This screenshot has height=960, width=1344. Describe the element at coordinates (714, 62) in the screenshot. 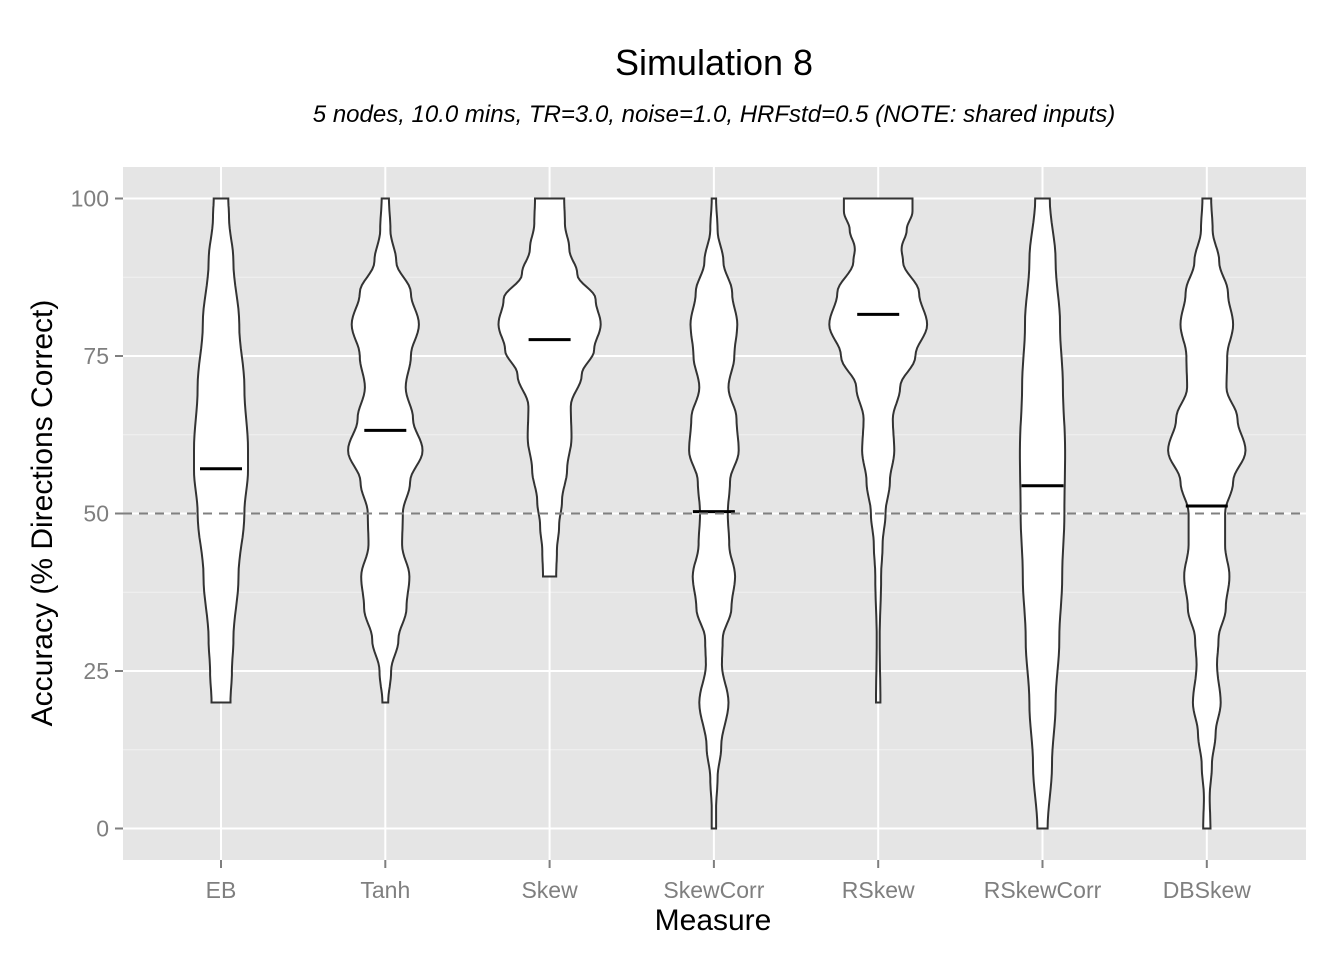

I see `chart-title: Simulation 8` at that location.